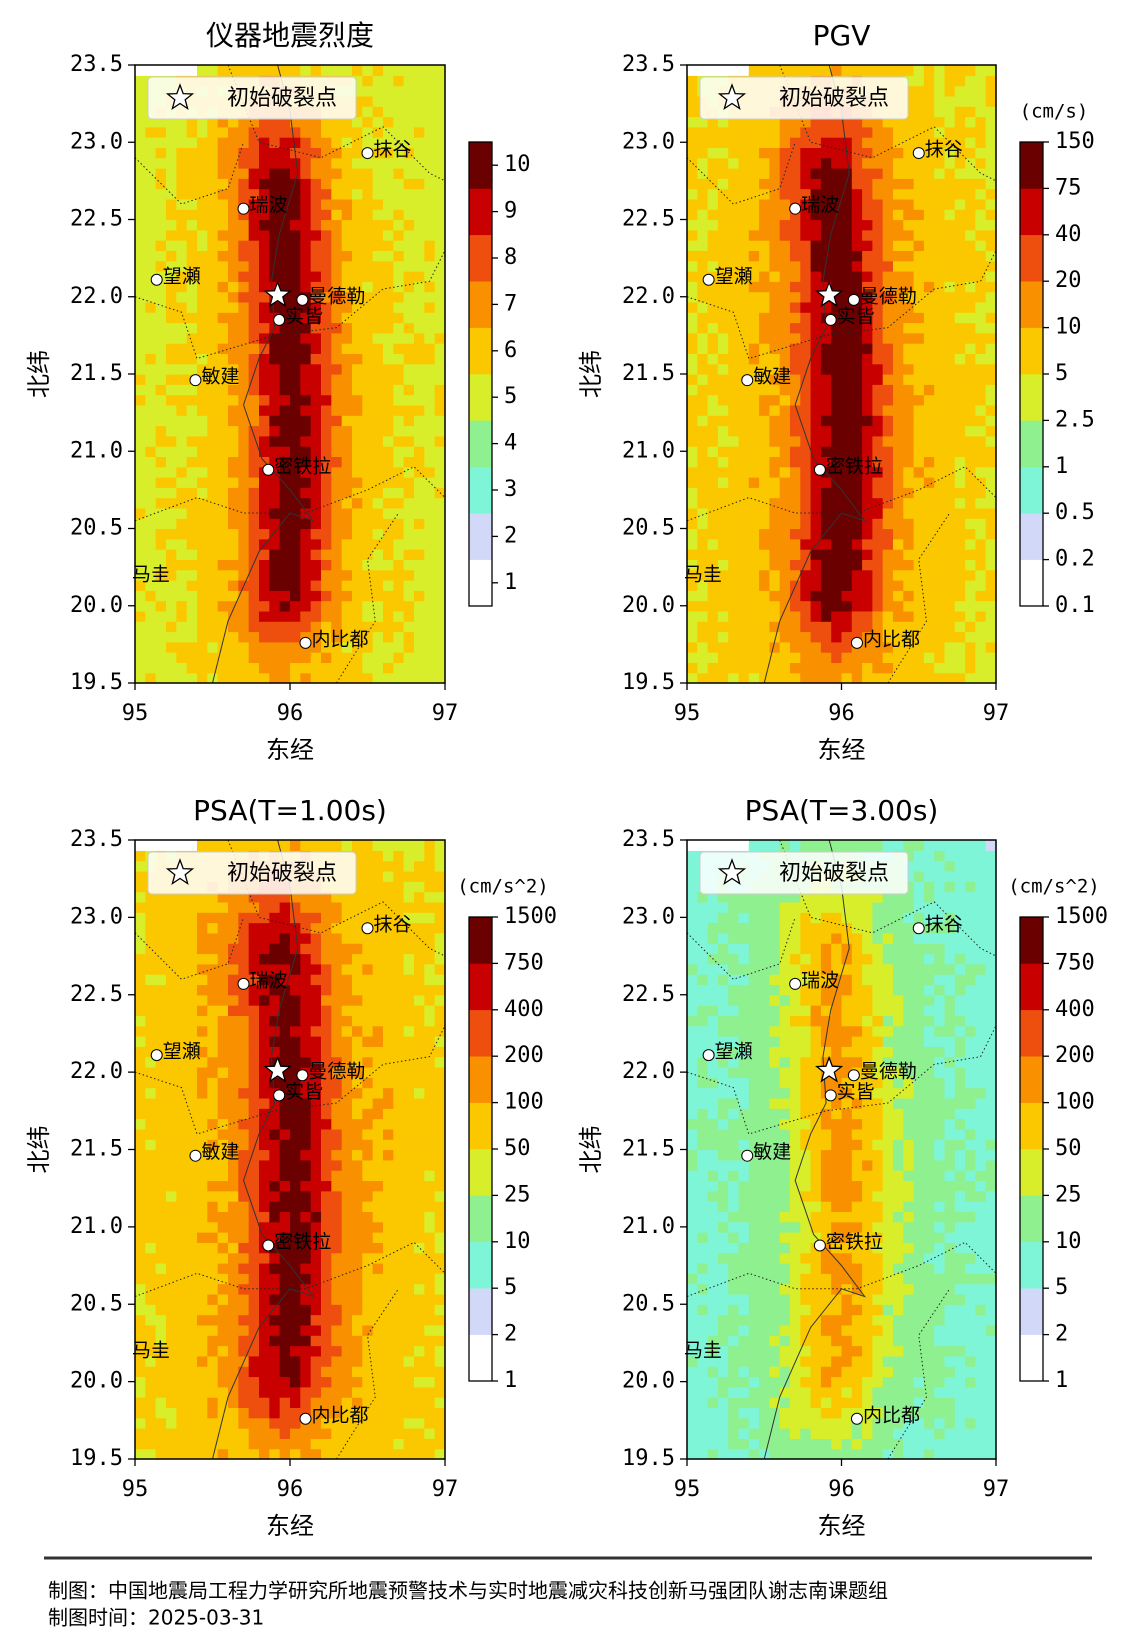  What do you see at coordinates (510, 257) in the screenshot?
I see `colorbar-tick-label: 8` at bounding box center [510, 257].